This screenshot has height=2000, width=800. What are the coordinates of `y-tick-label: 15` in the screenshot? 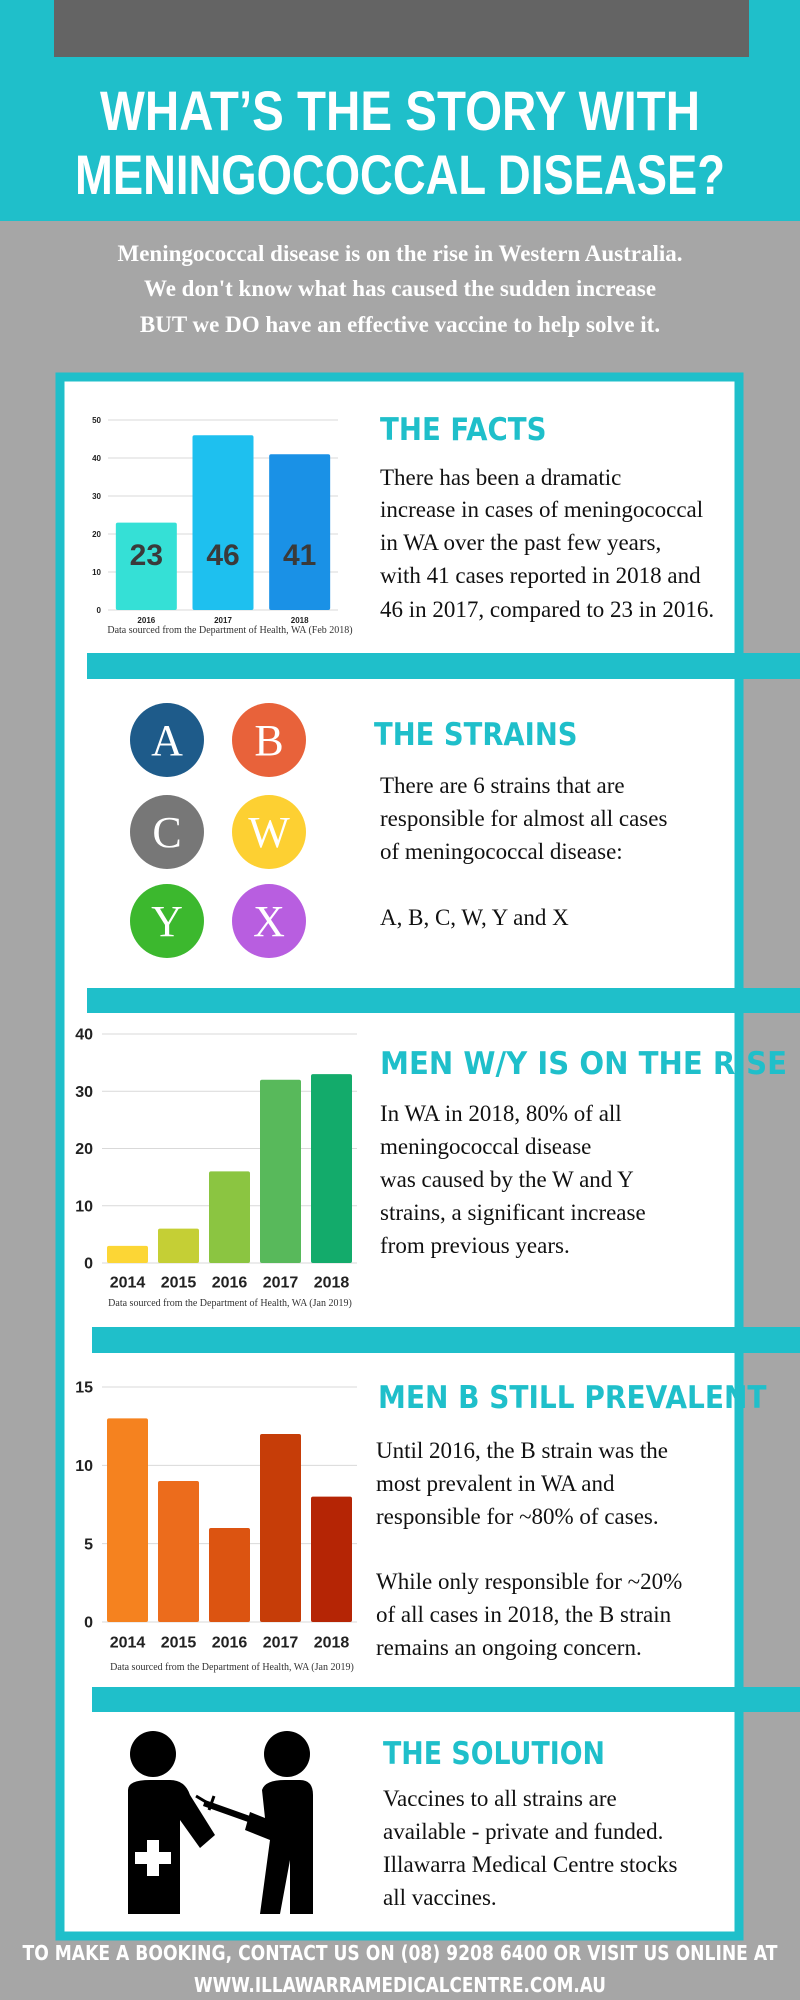 It's located at (84, 1388).